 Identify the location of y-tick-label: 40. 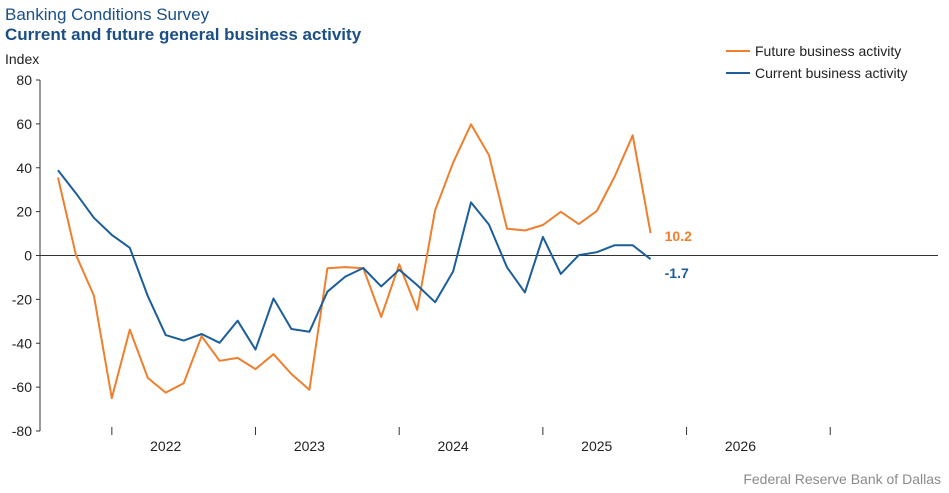
(24, 168).